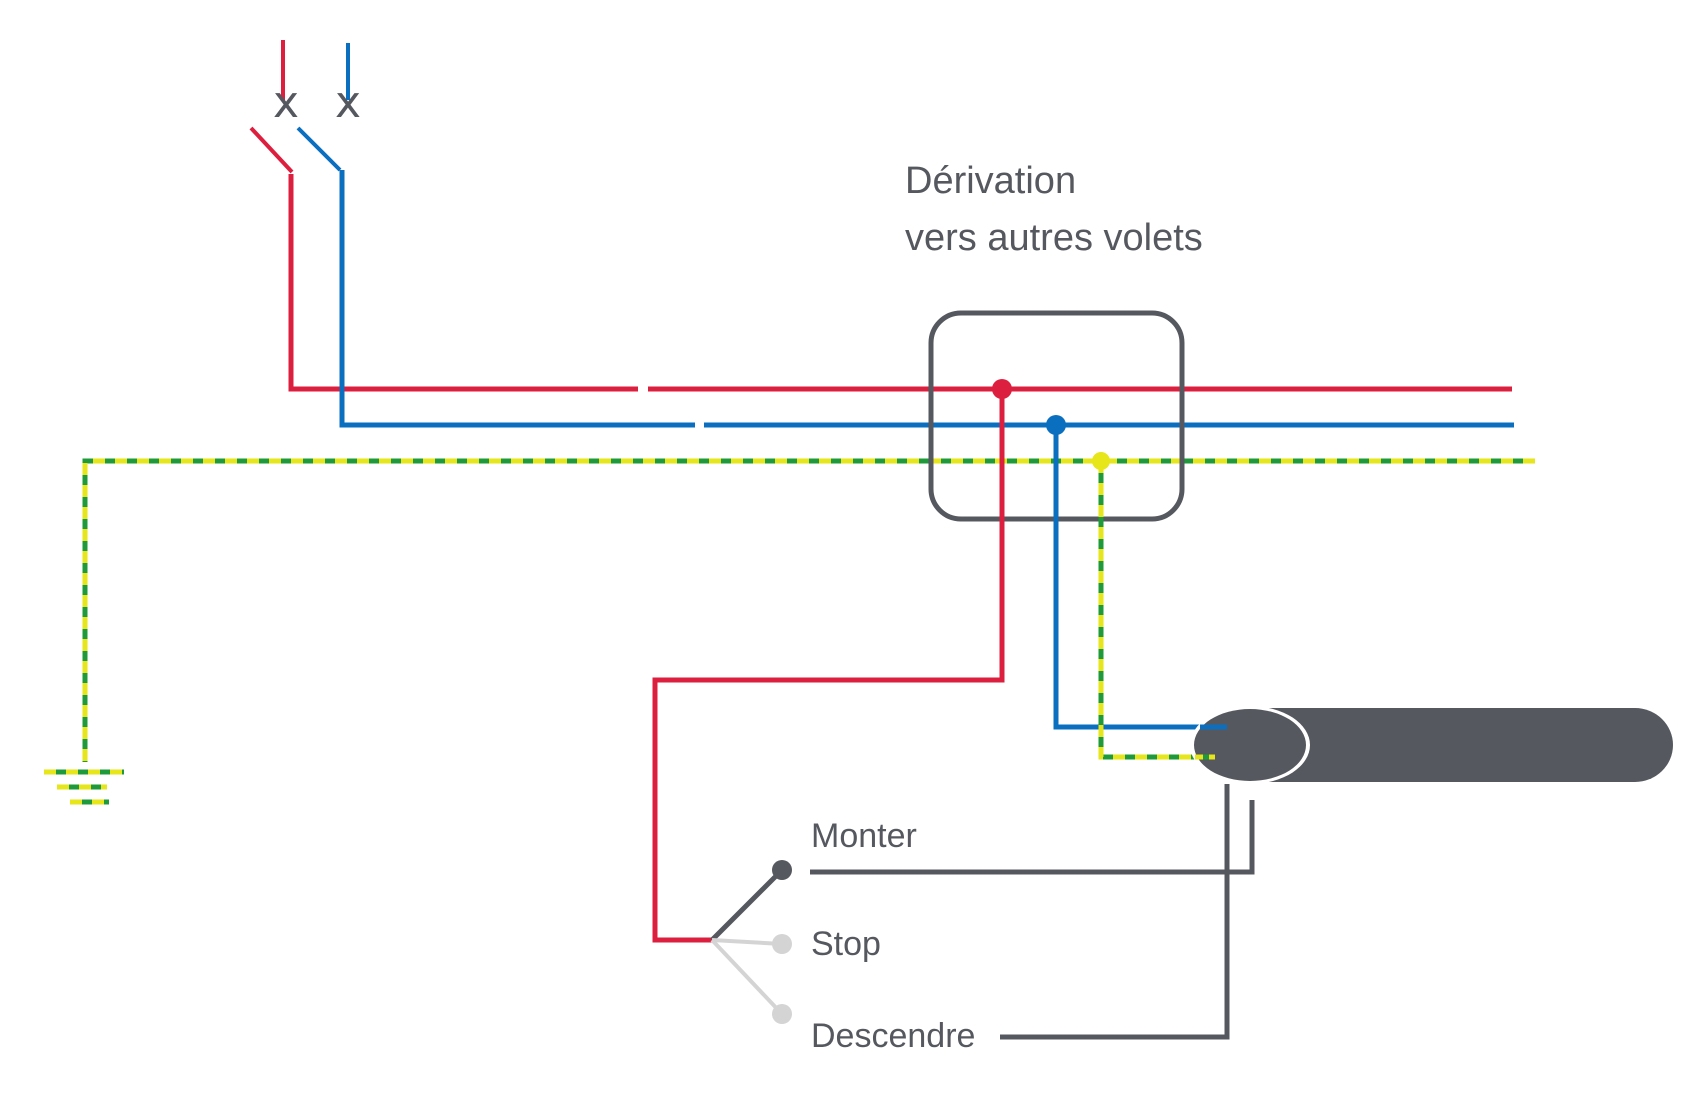 Image resolution: width=1700 pixels, height=1108 pixels. What do you see at coordinates (1032, 837) in the screenshot?
I see `up-control-wire` at bounding box center [1032, 837].